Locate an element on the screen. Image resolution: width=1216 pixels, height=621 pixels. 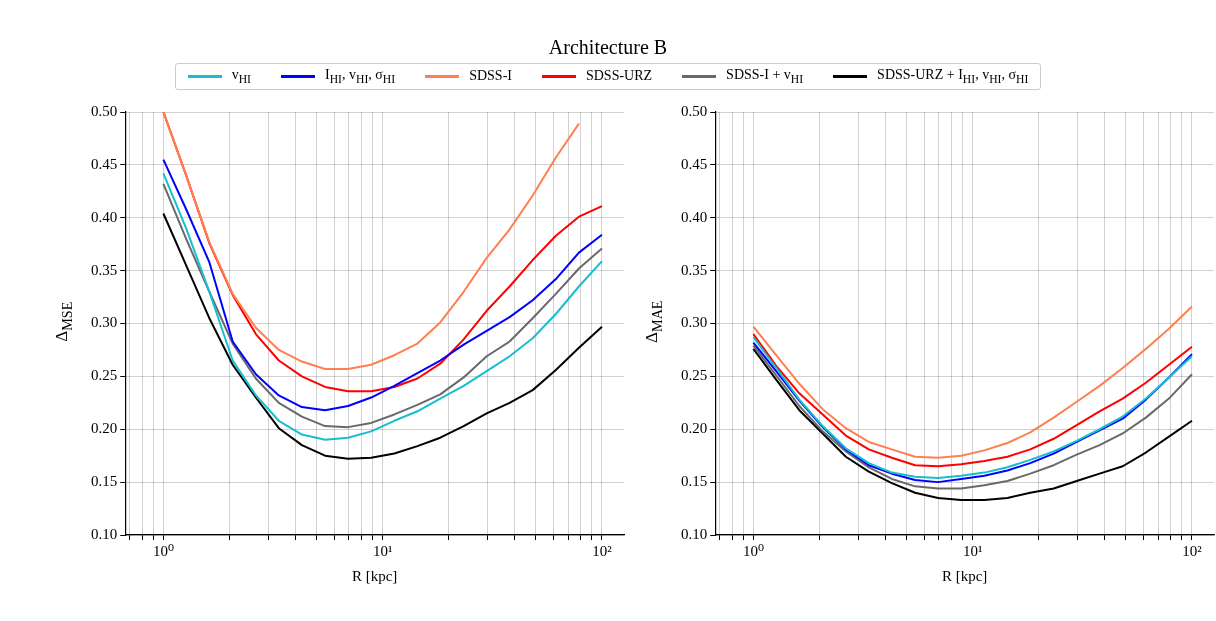
legend-label: SDSS-URZ is located at coordinates (619, 76).